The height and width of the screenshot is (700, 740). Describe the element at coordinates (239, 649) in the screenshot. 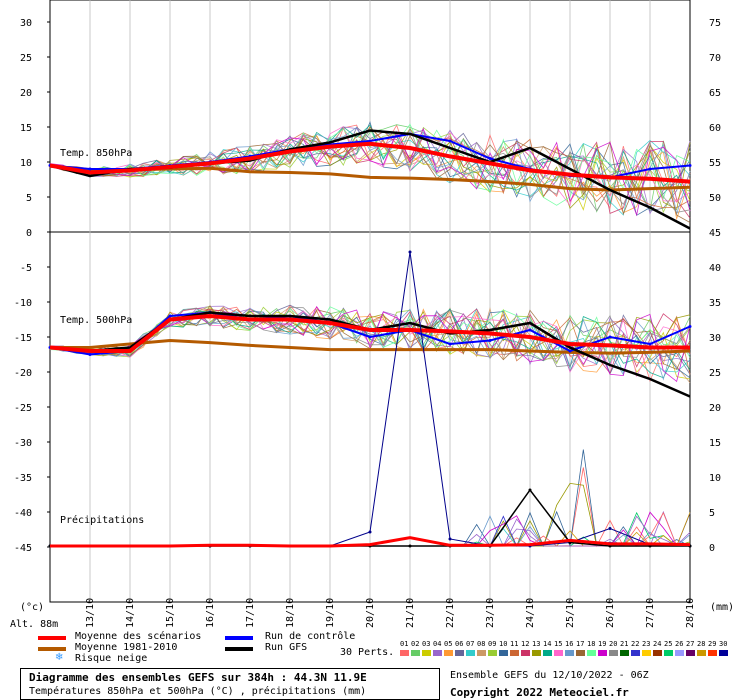

I see `legend-gfs-swatch` at that location.